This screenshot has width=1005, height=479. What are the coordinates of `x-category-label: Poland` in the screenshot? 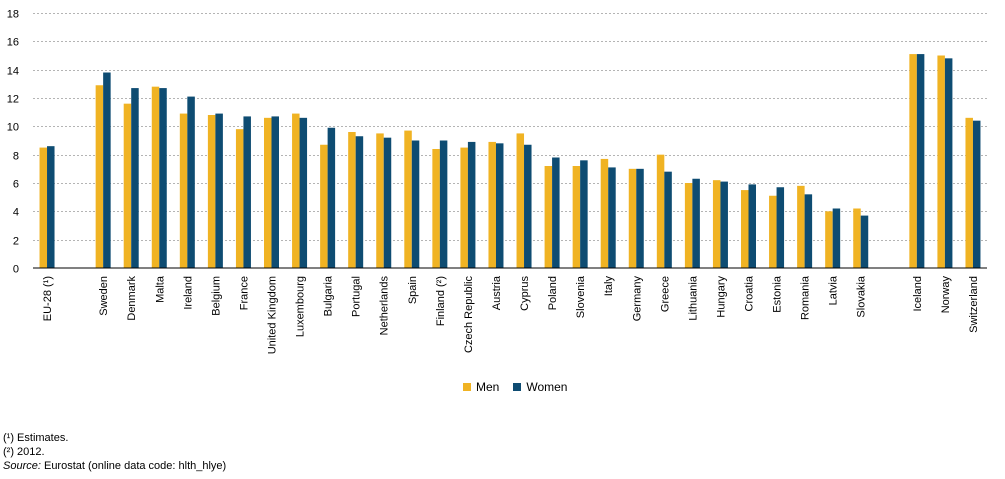 It's located at (553, 293).